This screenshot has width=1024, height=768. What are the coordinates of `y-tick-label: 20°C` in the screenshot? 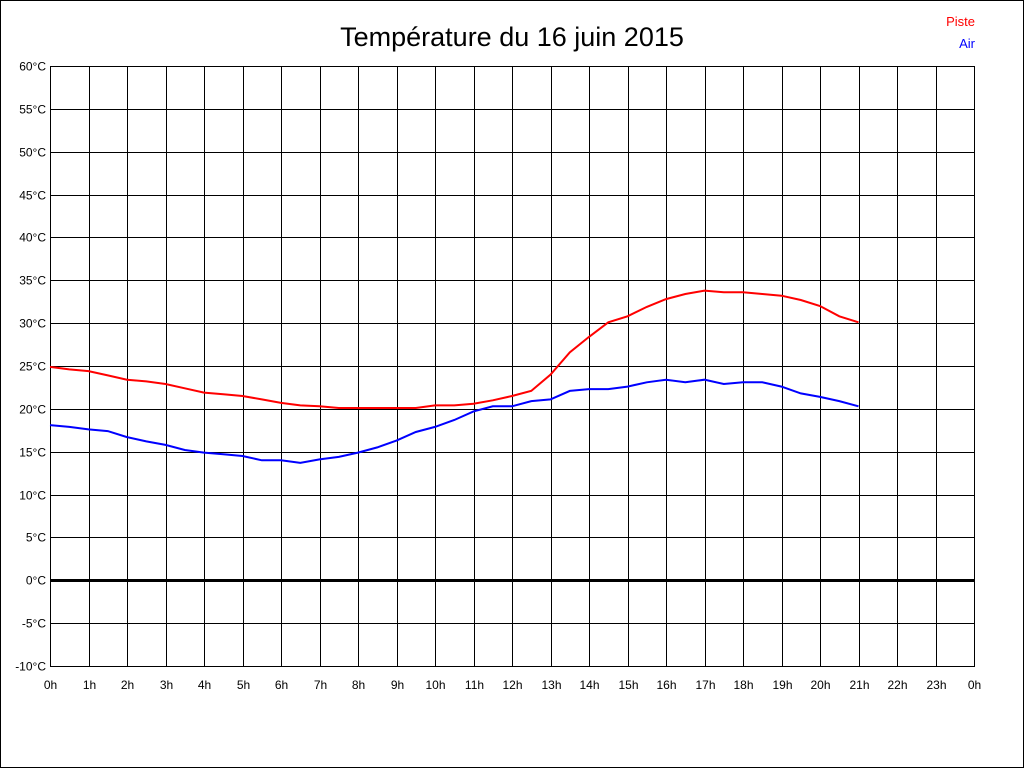 It's located at (32, 410).